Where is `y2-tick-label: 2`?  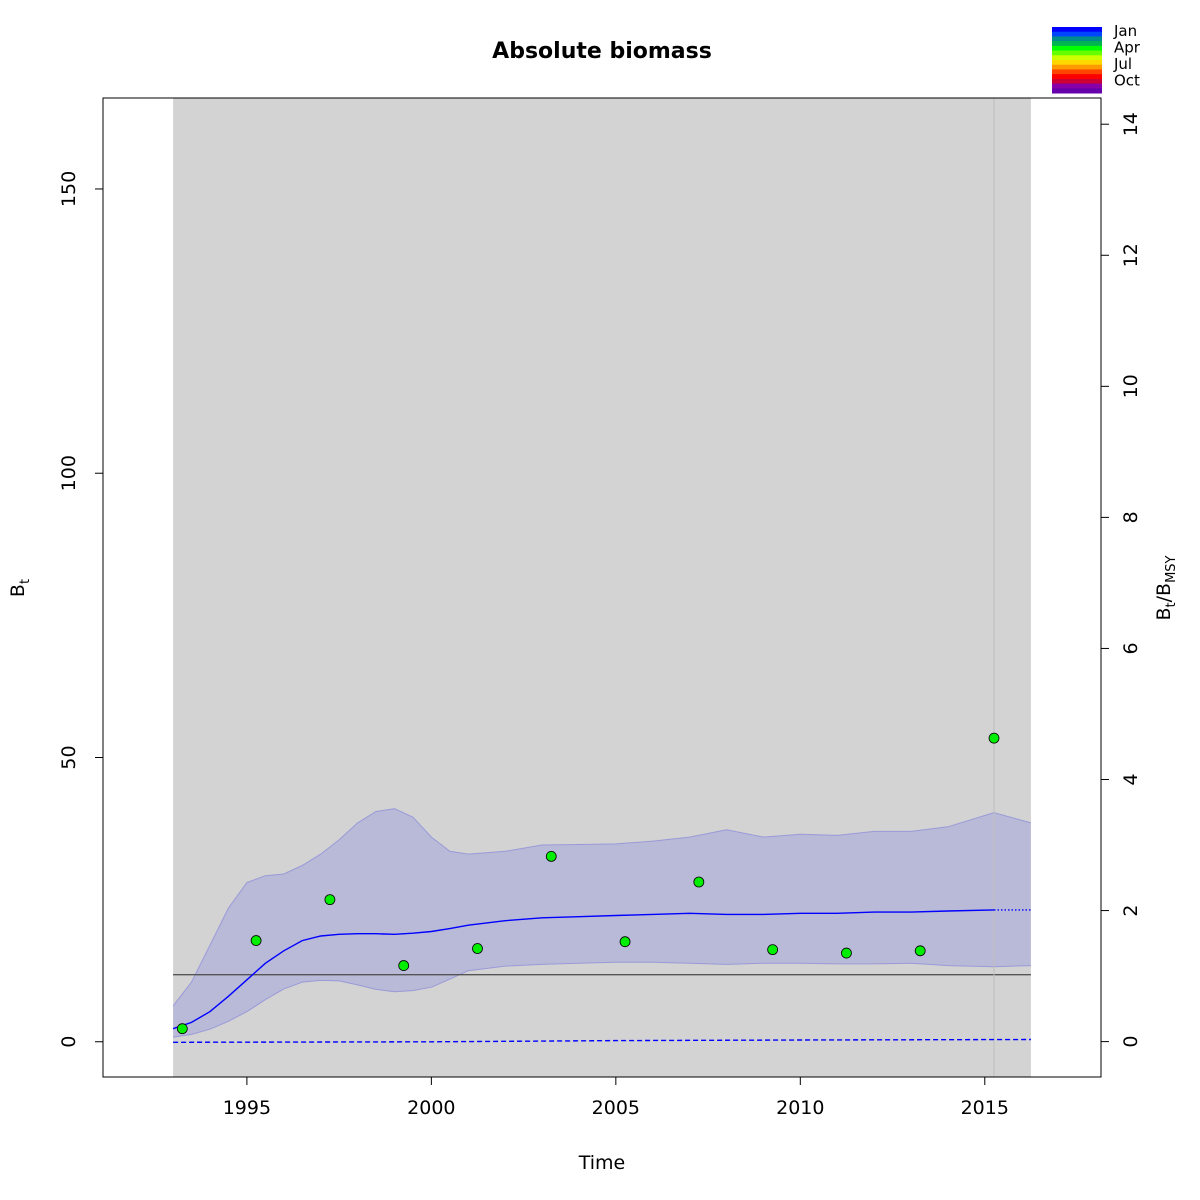 y2-tick-label: 2 is located at coordinates (1131, 911).